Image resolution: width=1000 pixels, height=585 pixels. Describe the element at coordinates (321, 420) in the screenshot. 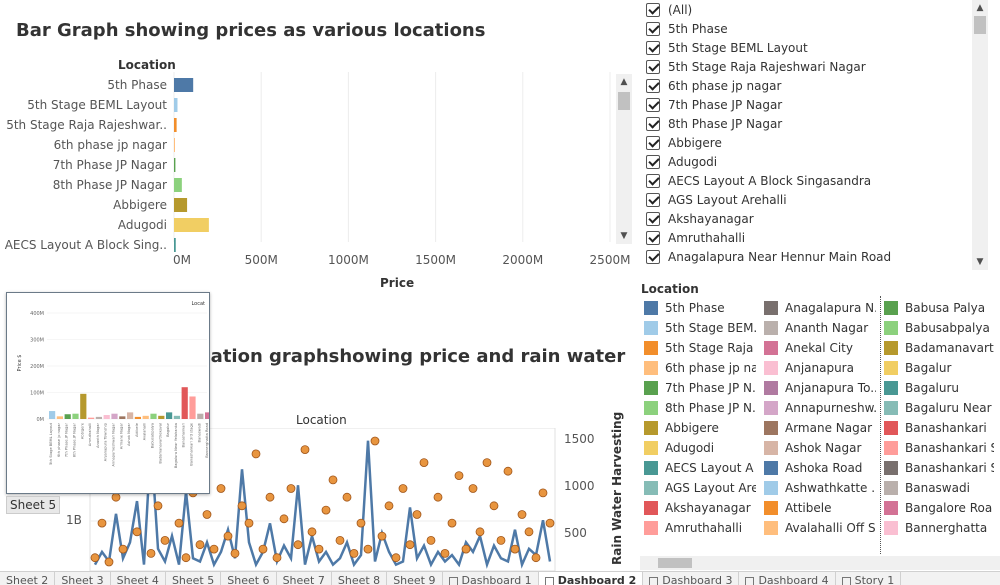

I see `combo-chart-location-header: Location` at that location.